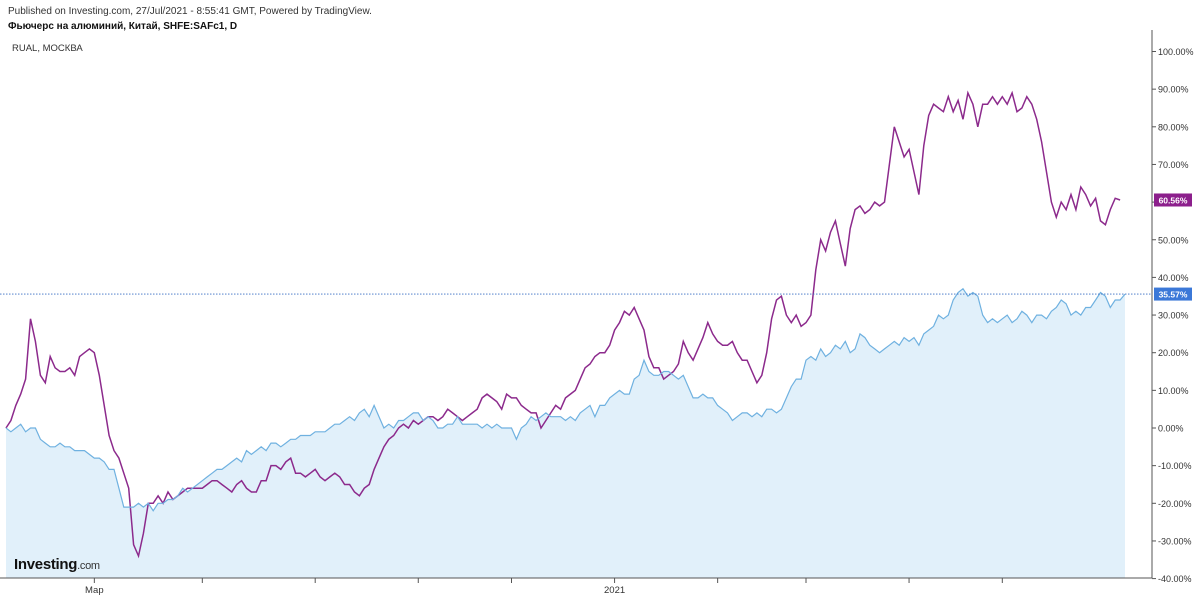 The height and width of the screenshot is (598, 1199). What do you see at coordinates (1175, 504) in the screenshot?
I see `y-tick-label: -20.00%` at bounding box center [1175, 504].